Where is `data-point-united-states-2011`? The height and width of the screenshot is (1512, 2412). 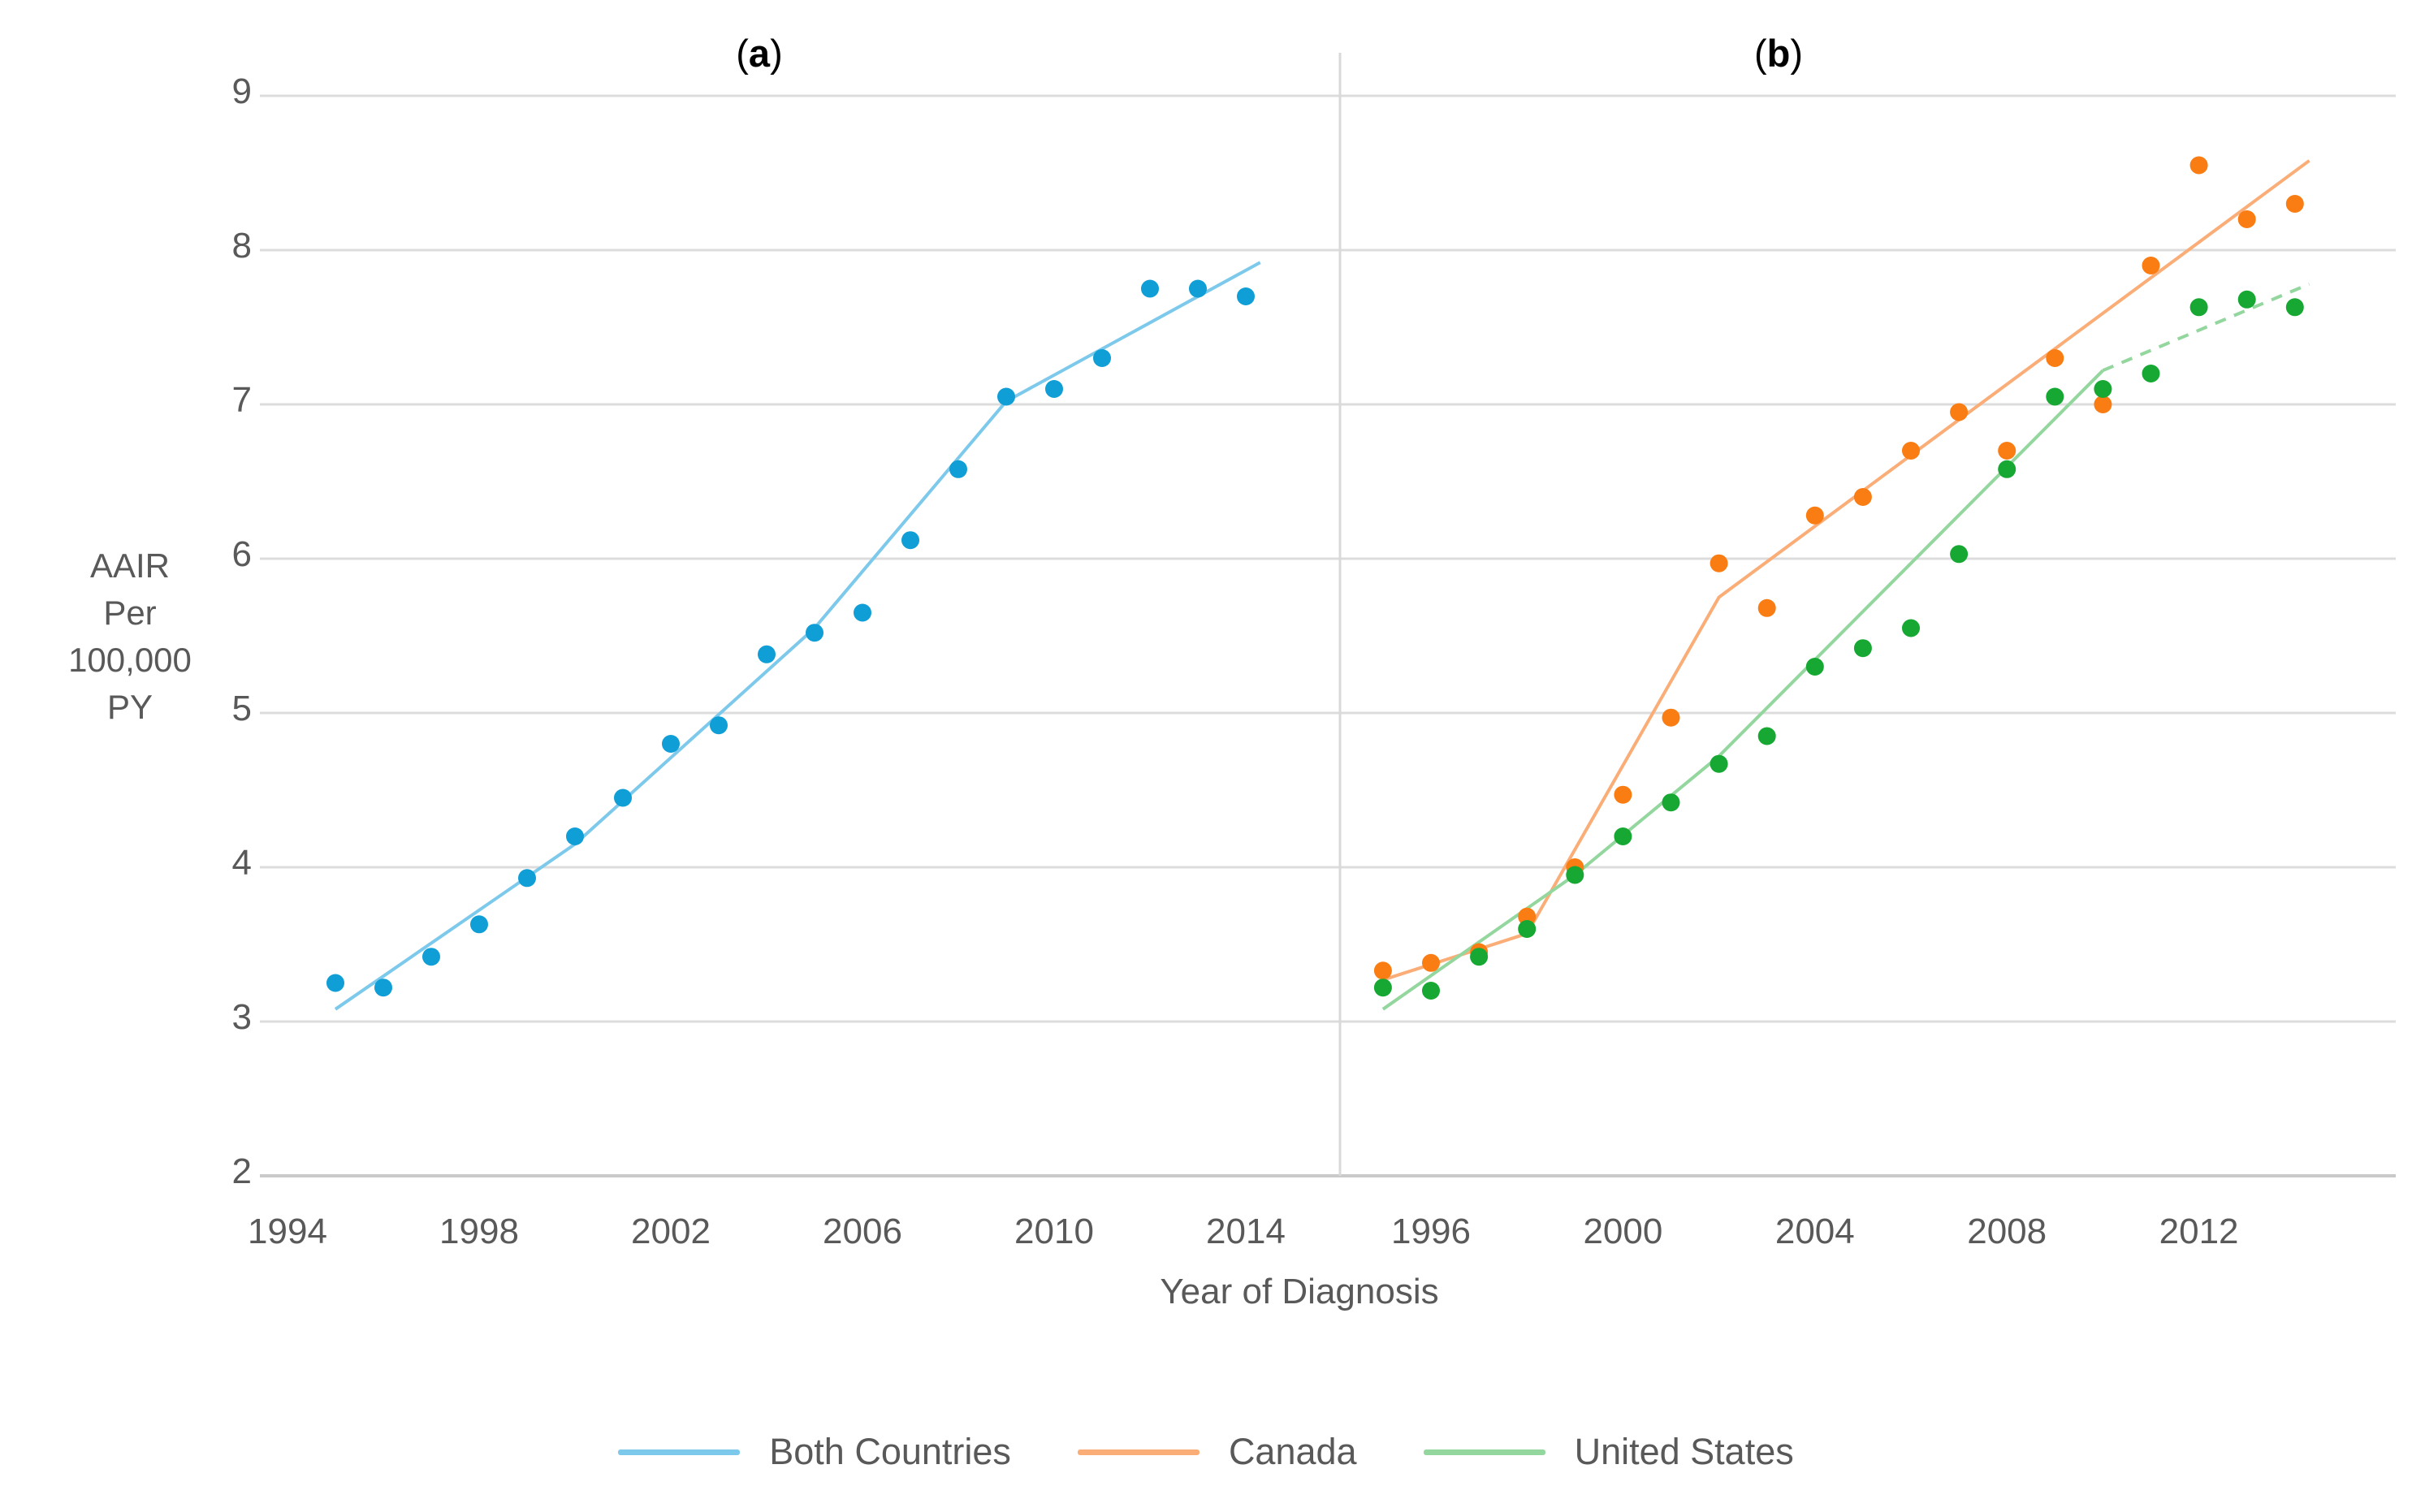 data-point-united-states-2011 is located at coordinates (2151, 373).